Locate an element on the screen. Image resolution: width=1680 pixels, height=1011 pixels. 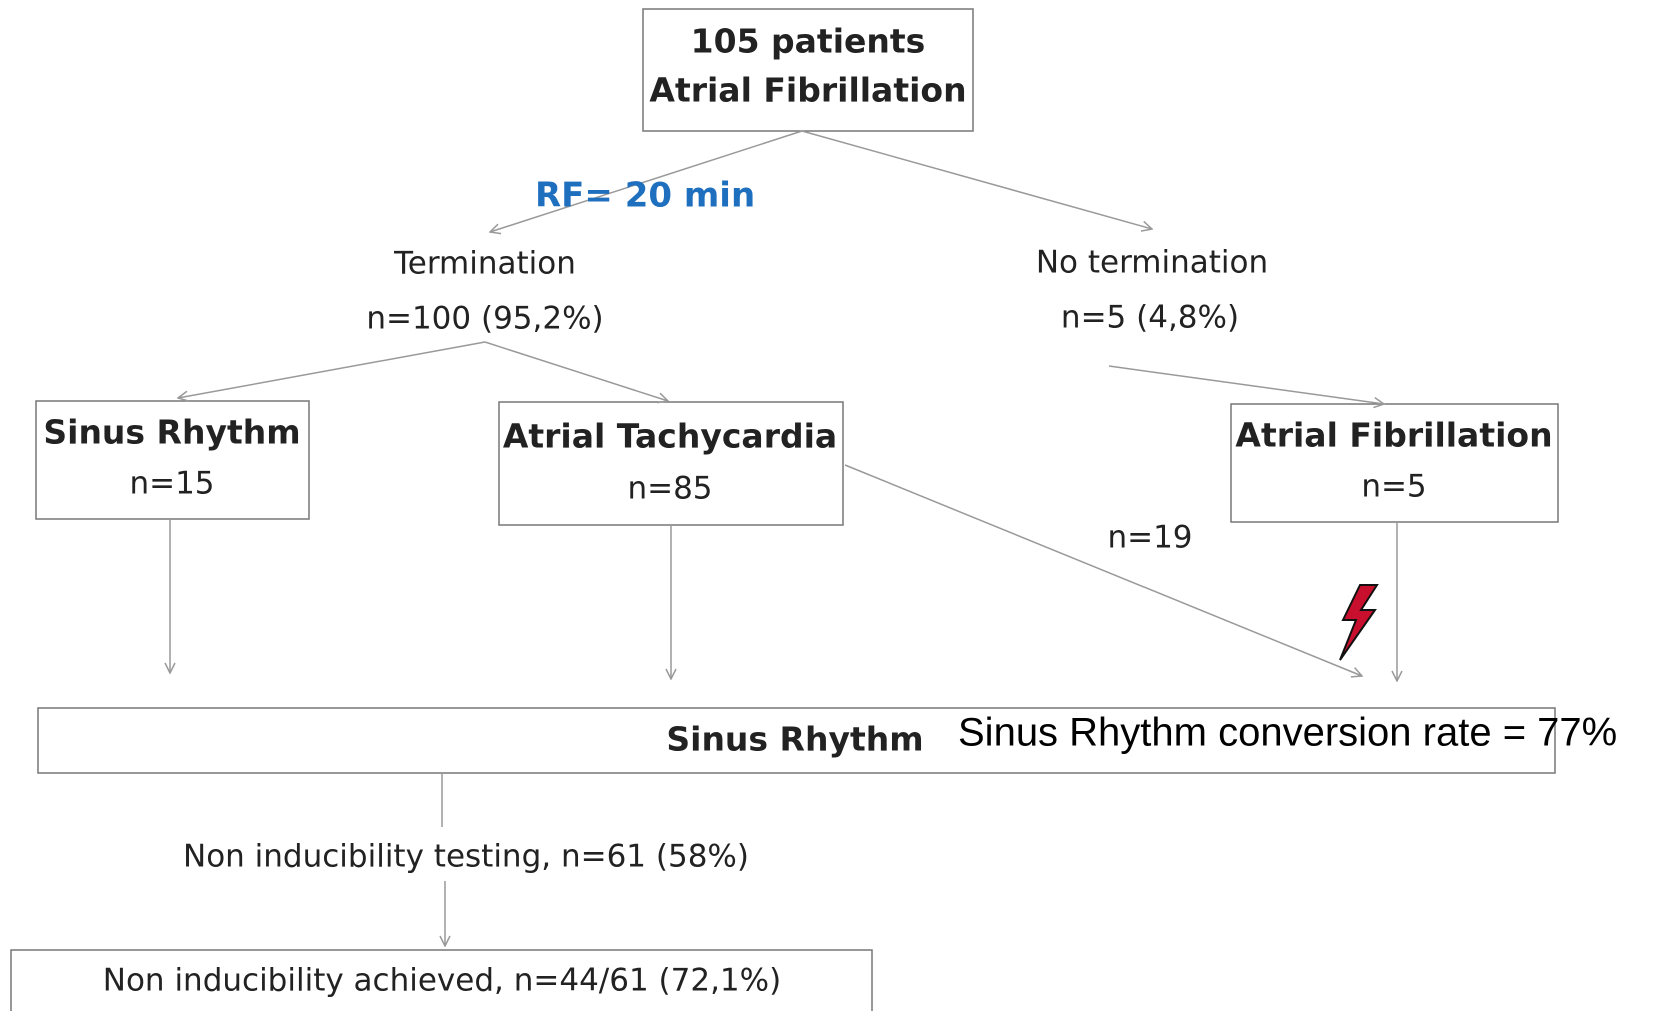
node-text: n=5 (4,8%) is located at coordinates (1150, 318).